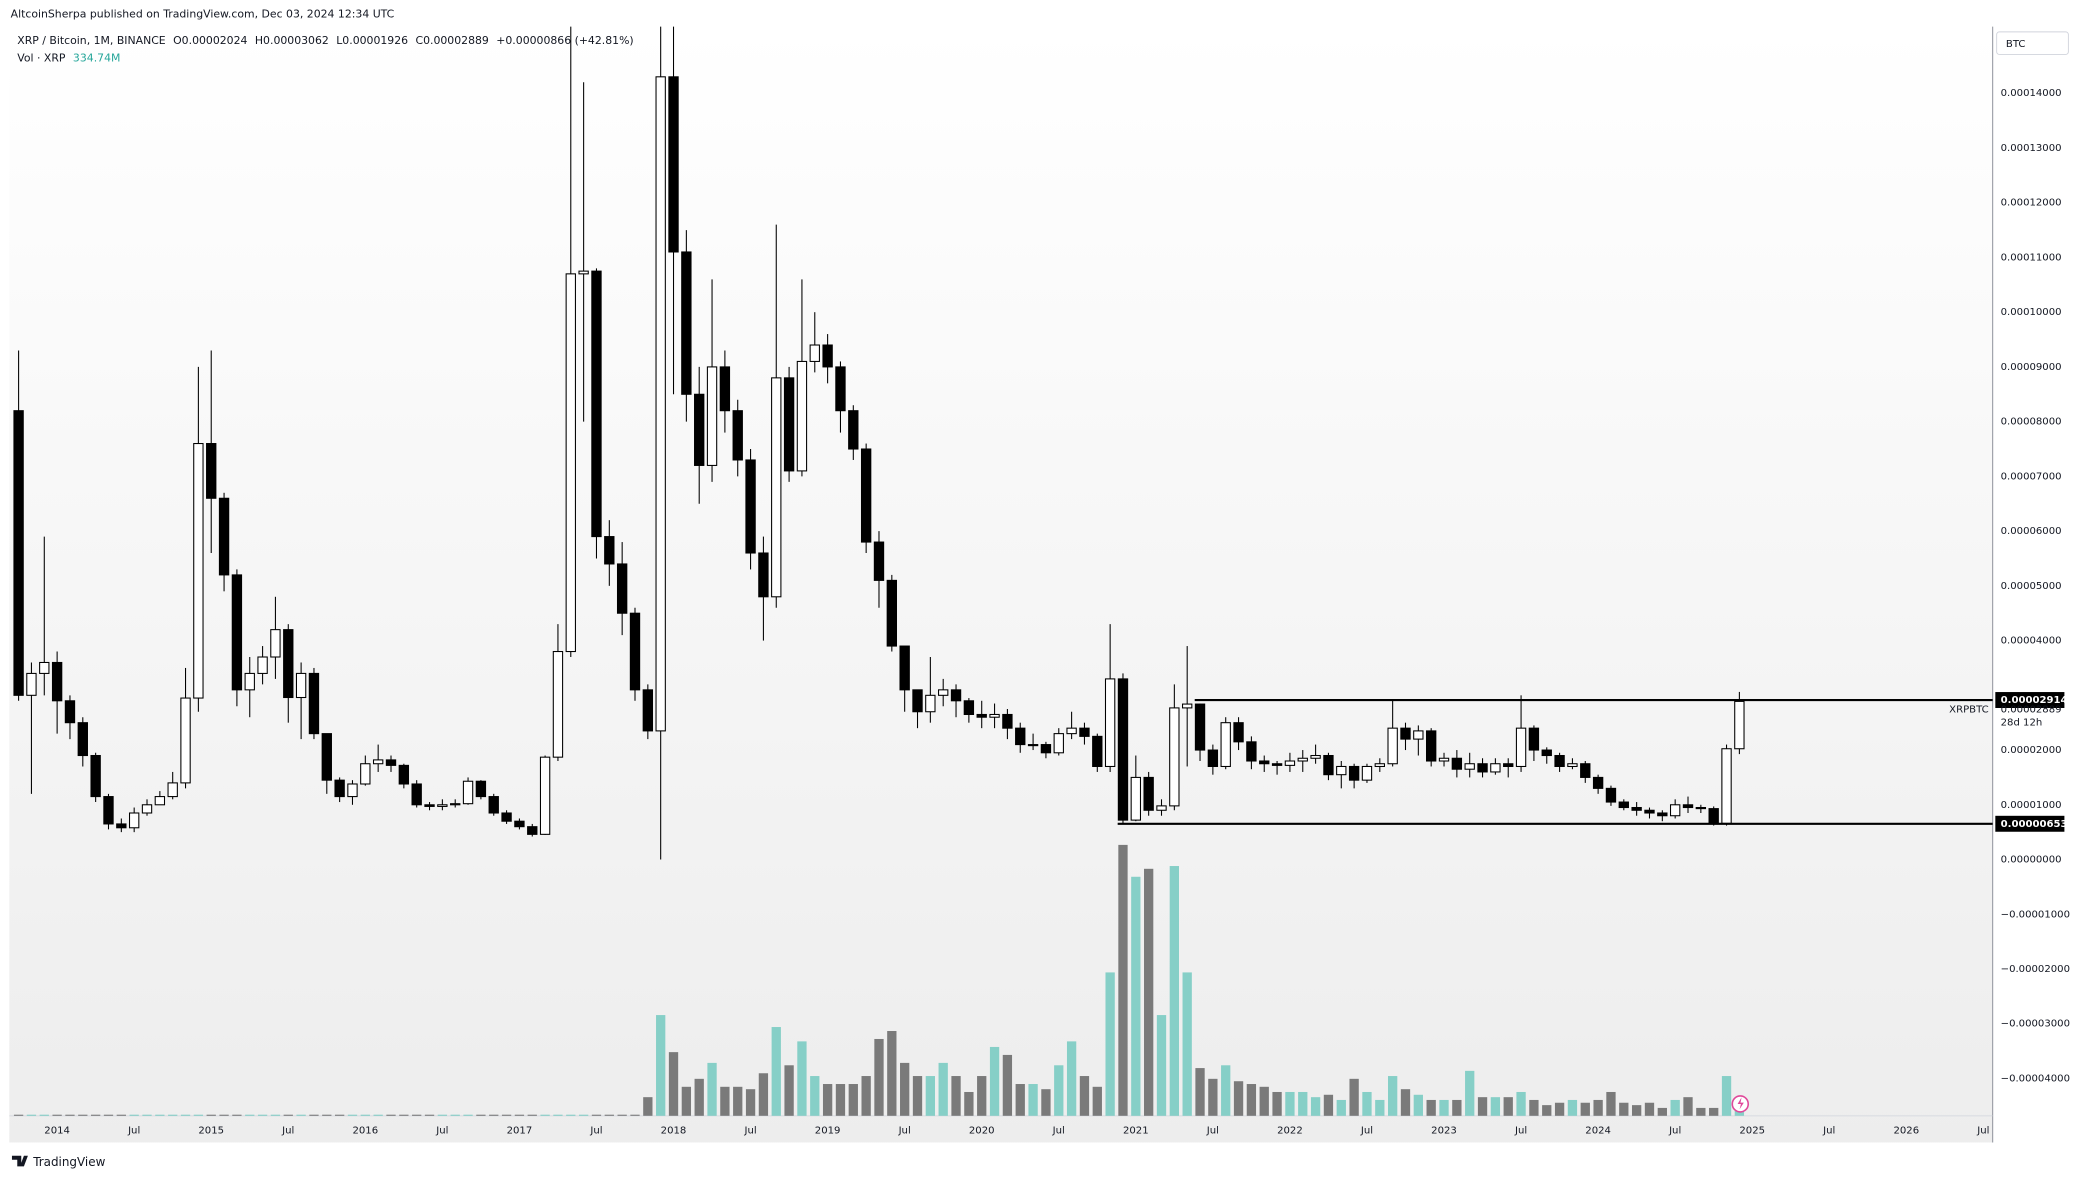 This screenshot has height=1179, width=2083. I want to click on alert-bolt, so click(1740, 1103).